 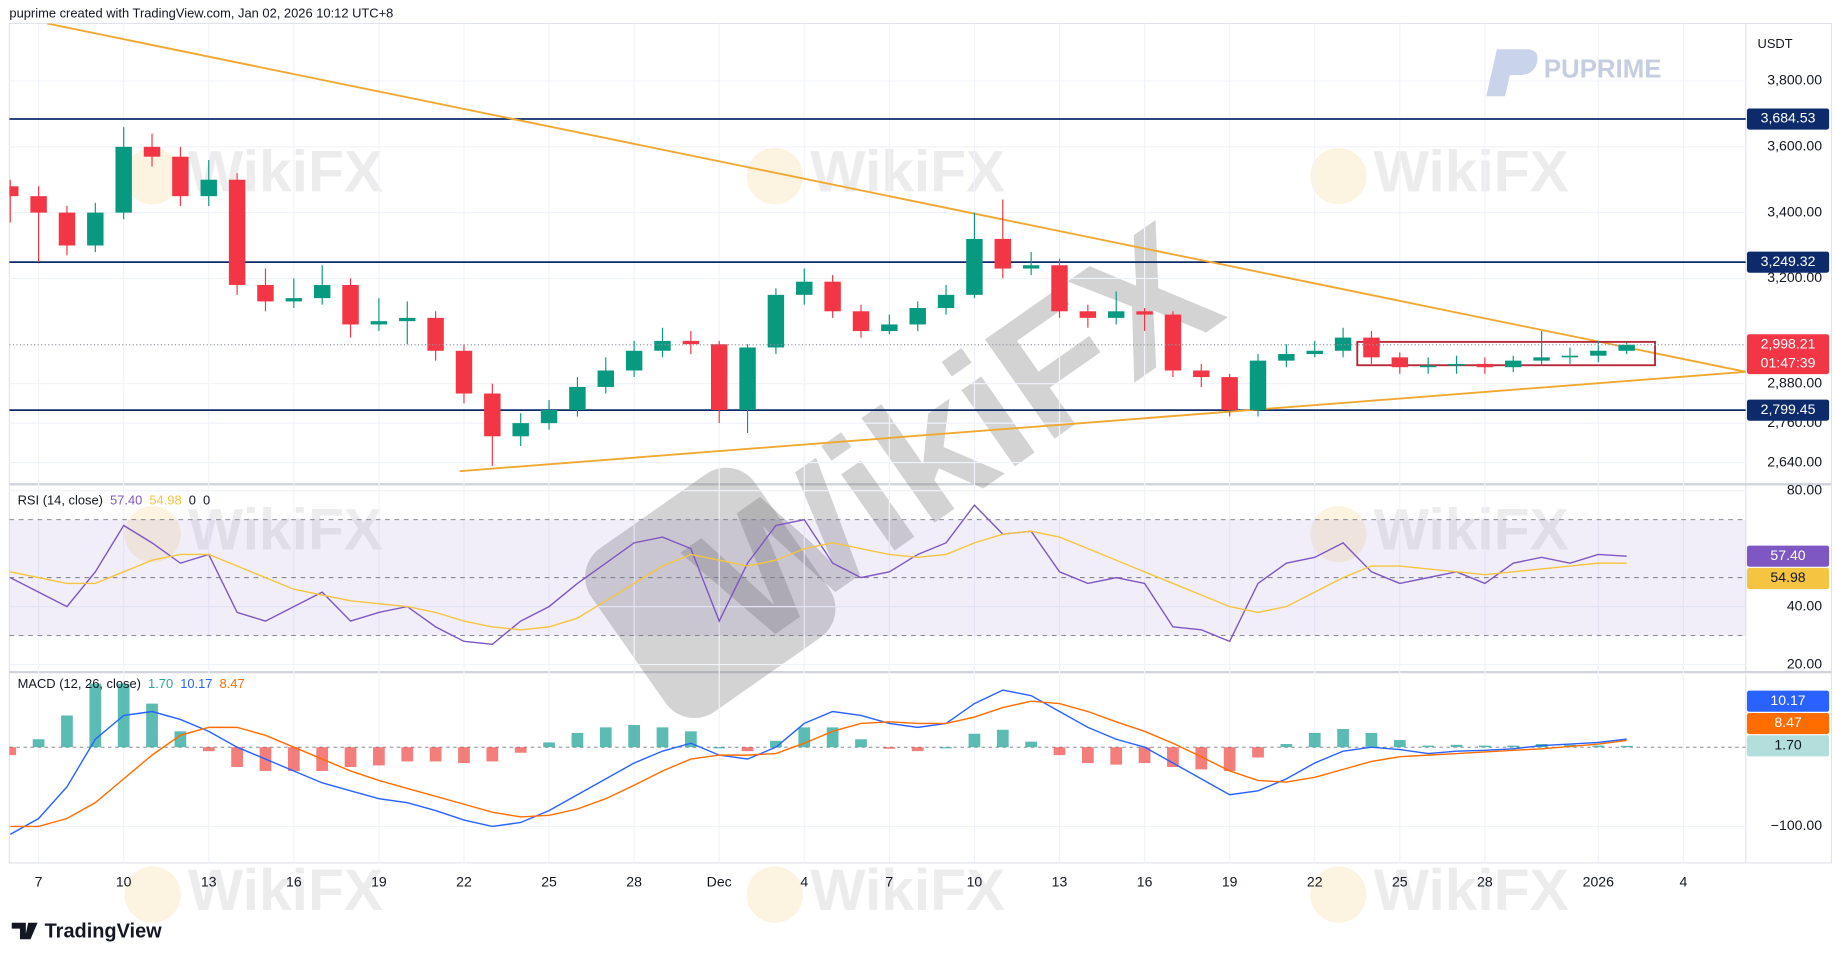 I want to click on y-tick-label: 2,640.00, so click(x=1794, y=461).